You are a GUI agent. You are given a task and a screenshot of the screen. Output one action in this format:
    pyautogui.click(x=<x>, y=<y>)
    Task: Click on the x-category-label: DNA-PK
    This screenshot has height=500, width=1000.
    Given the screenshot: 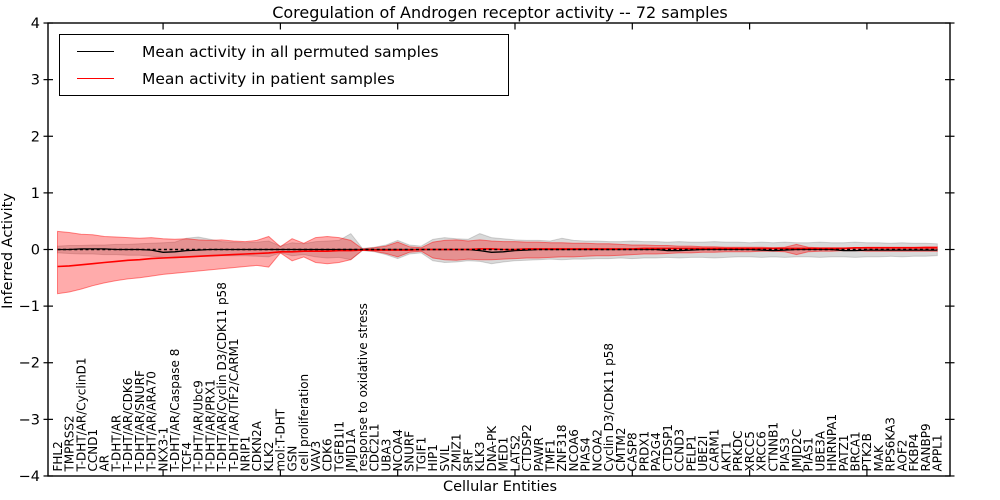 What is the action you would take?
    pyautogui.click(x=492, y=448)
    